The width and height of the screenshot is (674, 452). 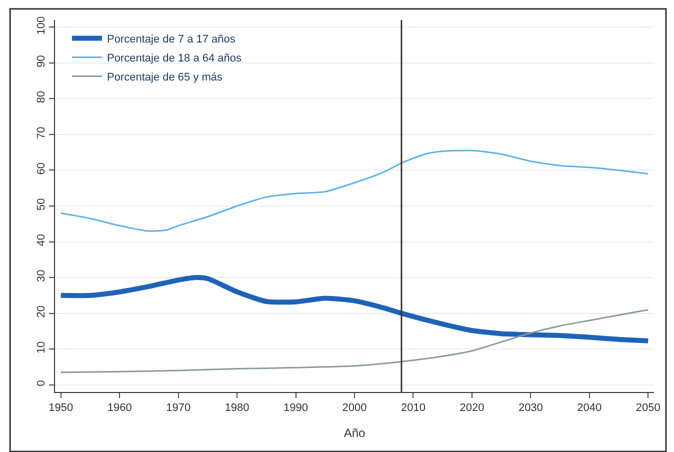 I want to click on y-tick-label: 80, so click(x=42, y=97).